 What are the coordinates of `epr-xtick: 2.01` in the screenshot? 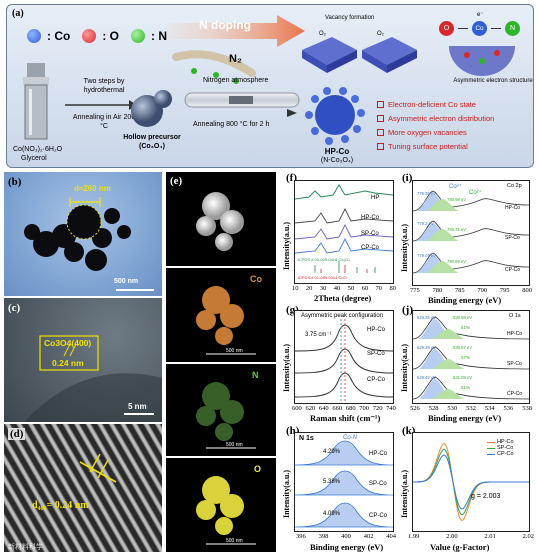 It's located at (490, 536).